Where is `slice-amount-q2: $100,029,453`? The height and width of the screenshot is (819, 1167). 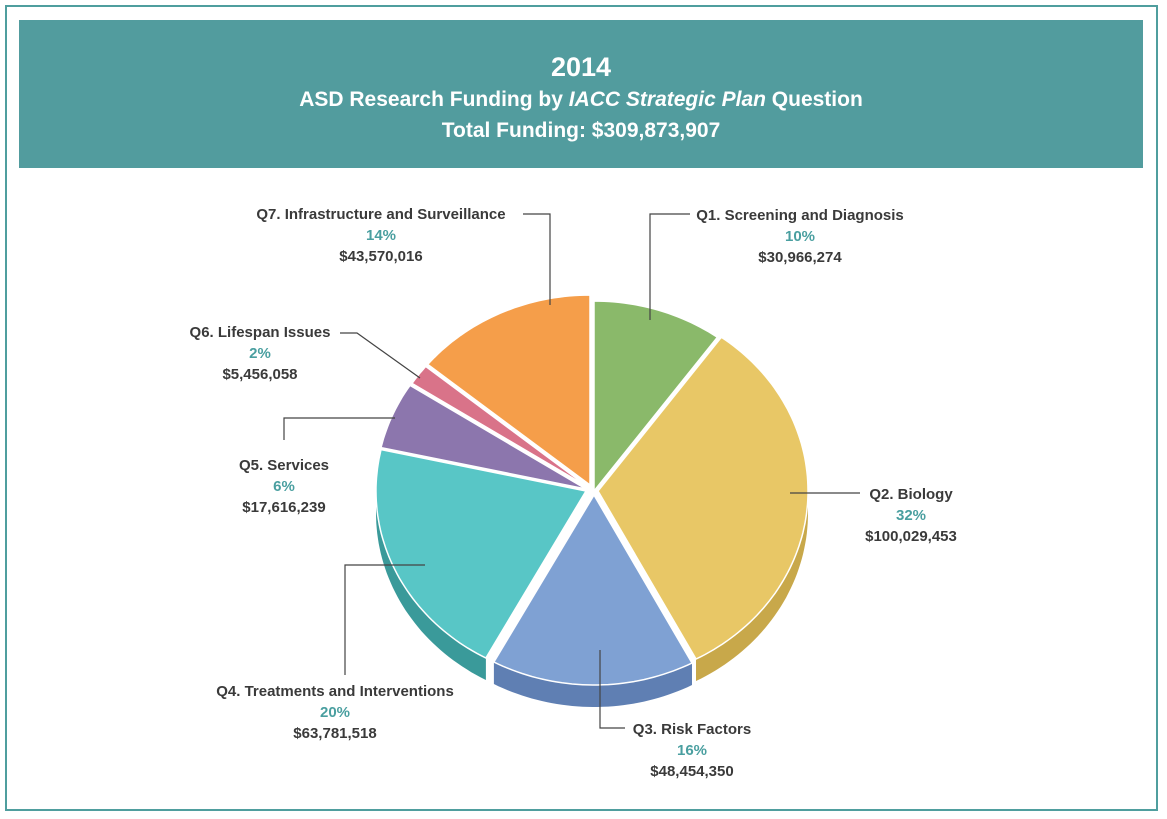 slice-amount-q2: $100,029,453 is located at coordinates (911, 536).